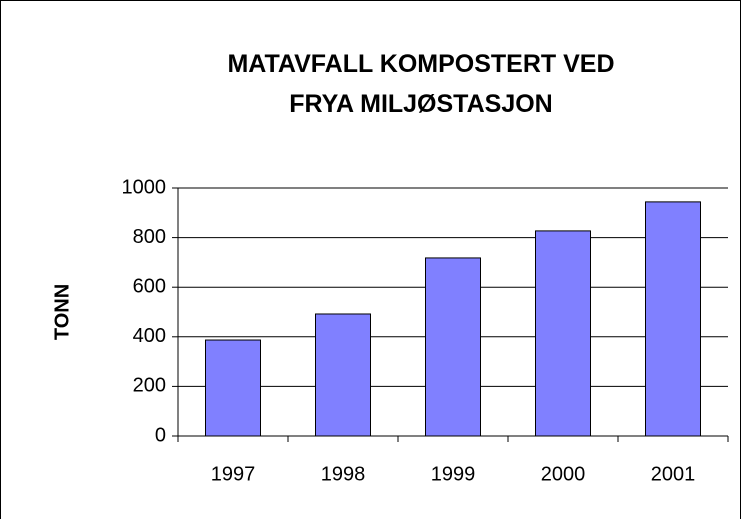 This screenshot has height=519, width=742. What do you see at coordinates (149, 386) in the screenshot?
I see `y-tick-label: 200` at bounding box center [149, 386].